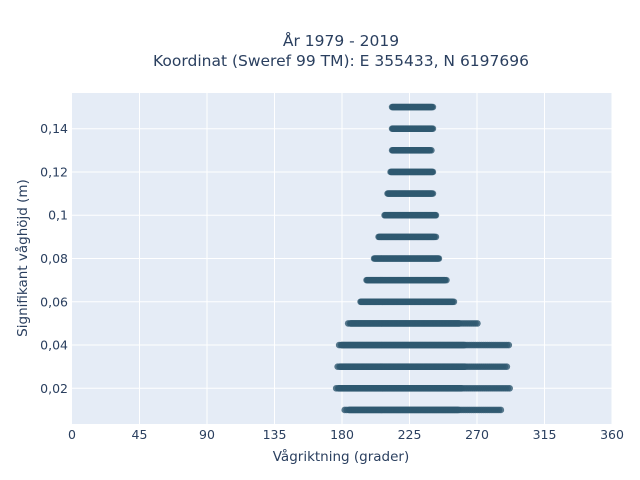  What do you see at coordinates (72, 434) in the screenshot?
I see `x-tick-label: 0` at bounding box center [72, 434].